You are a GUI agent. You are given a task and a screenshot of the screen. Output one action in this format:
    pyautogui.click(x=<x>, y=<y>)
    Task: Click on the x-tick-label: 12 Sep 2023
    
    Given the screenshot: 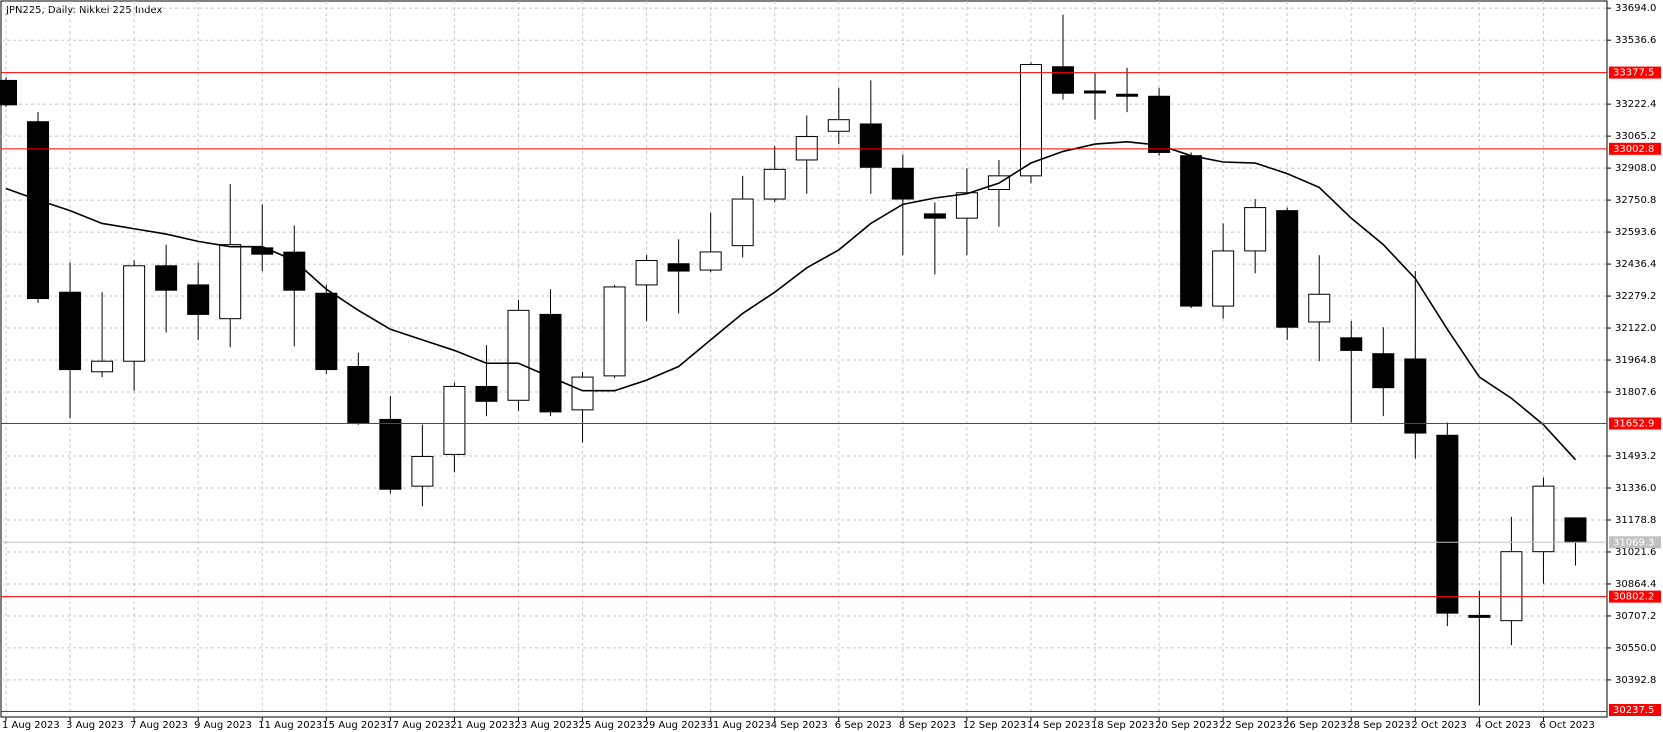 What is the action you would take?
    pyautogui.click(x=994, y=725)
    